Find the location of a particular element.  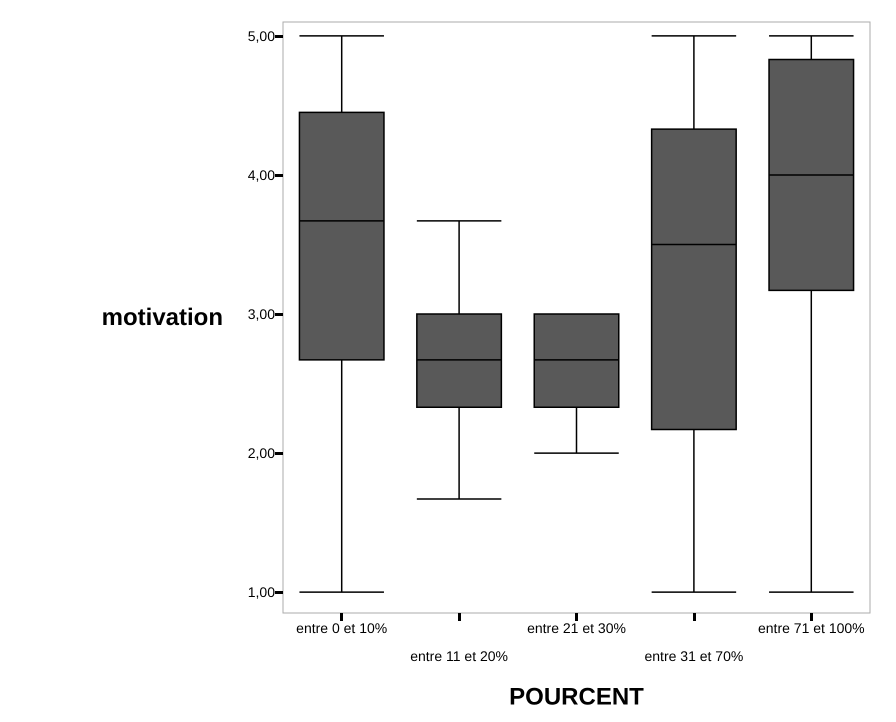

y-tick-label: 3,00 is located at coordinates (262, 314).